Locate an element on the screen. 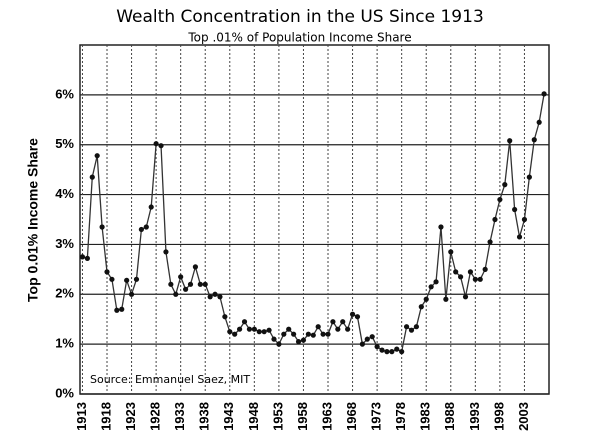 Image resolution: width=599 pixels, height=443 pixels. x-tick-label: 1963 is located at coordinates (326, 416).